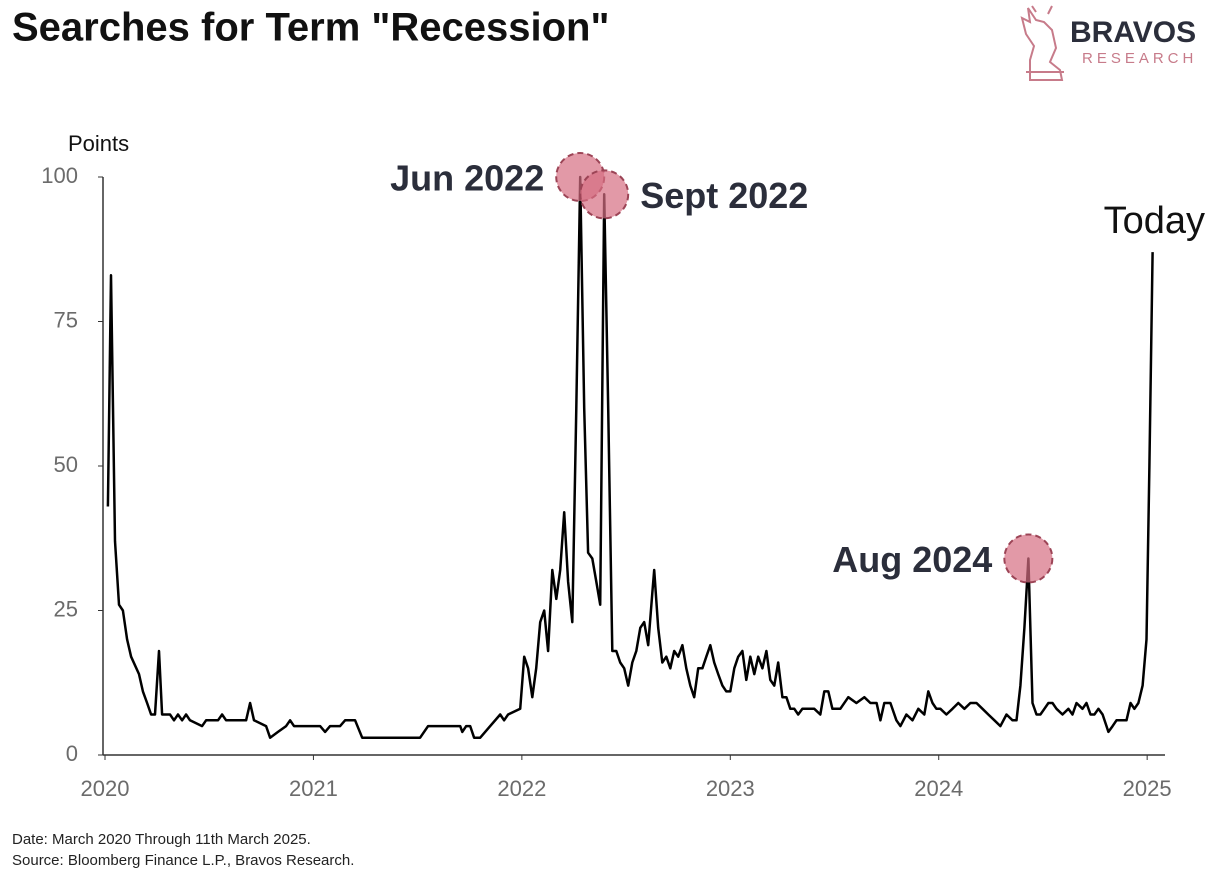 The width and height of the screenshot is (1212, 870). What do you see at coordinates (1042, 43) in the screenshot?
I see `logo` at bounding box center [1042, 43].